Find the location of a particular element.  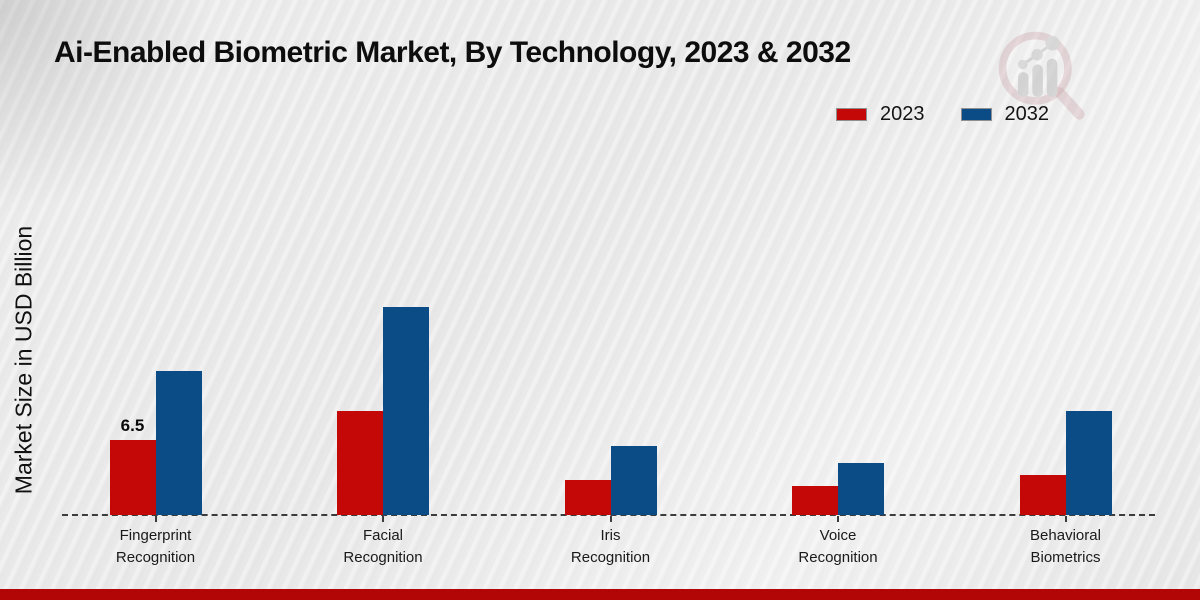

bar-2032-iris-recognition is located at coordinates (633, 480).